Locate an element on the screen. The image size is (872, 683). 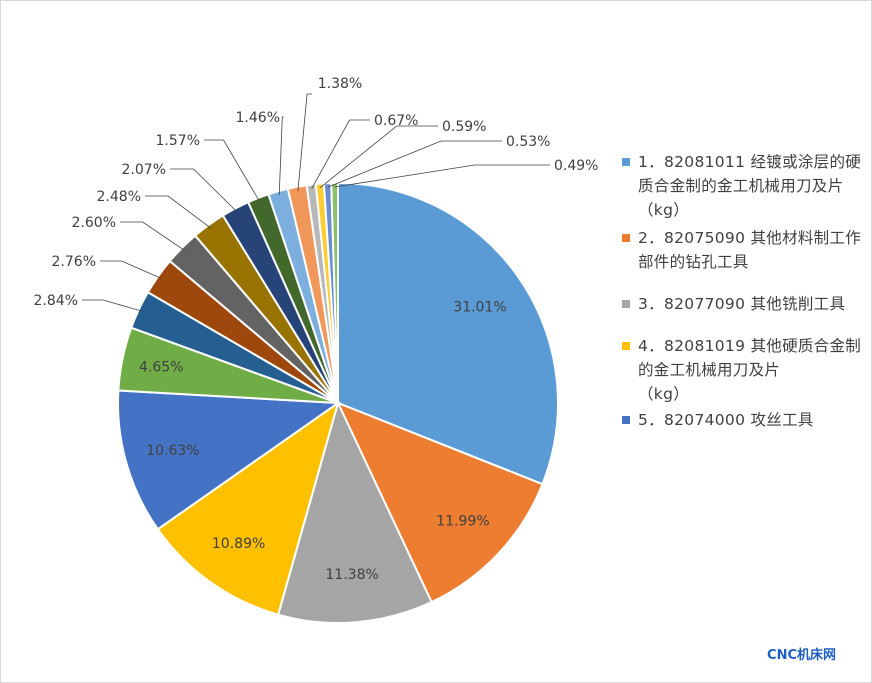
legend-label-2: 2．82075090 其他材料制工作部件的钻孔工具 is located at coordinates (750, 250).